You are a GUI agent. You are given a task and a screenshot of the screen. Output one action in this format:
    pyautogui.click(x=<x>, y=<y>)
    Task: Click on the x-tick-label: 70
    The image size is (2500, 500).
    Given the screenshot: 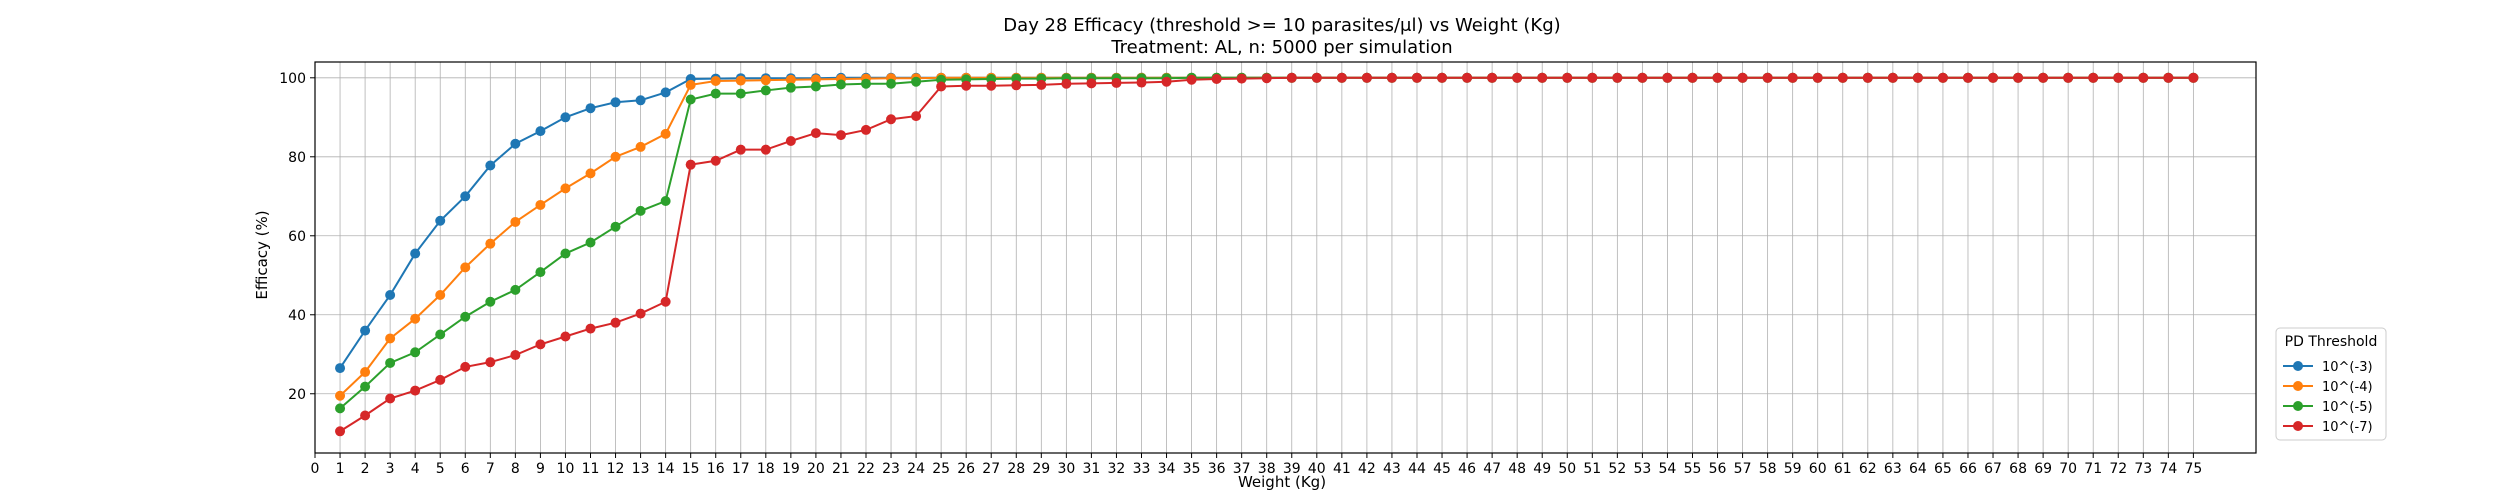 What is the action you would take?
    pyautogui.click(x=2068, y=469)
    